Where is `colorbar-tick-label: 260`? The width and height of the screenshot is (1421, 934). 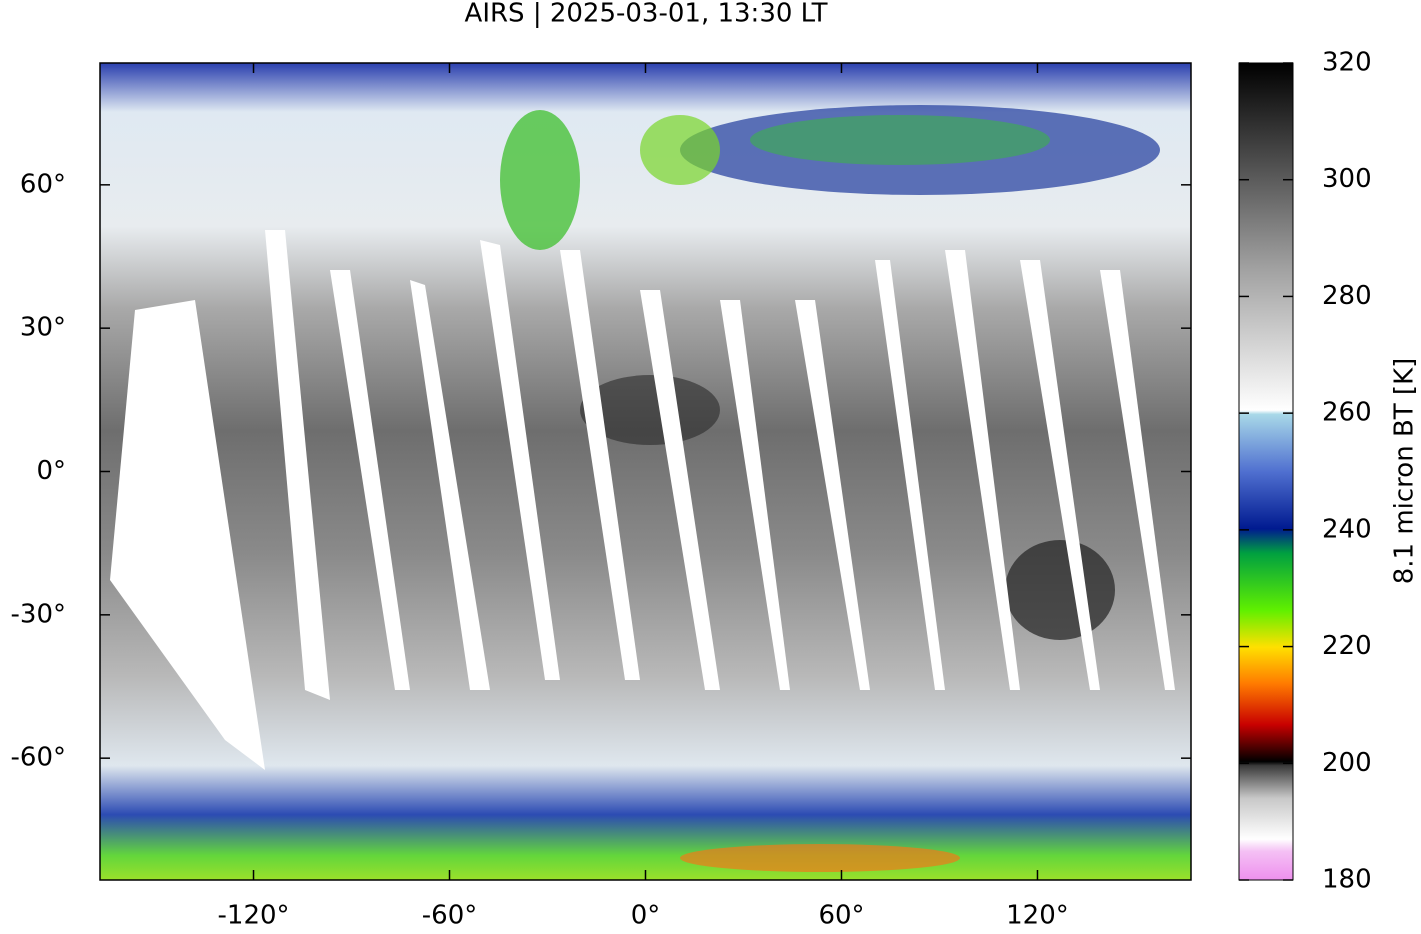
colorbar-tick-label: 260 is located at coordinates (1347, 413).